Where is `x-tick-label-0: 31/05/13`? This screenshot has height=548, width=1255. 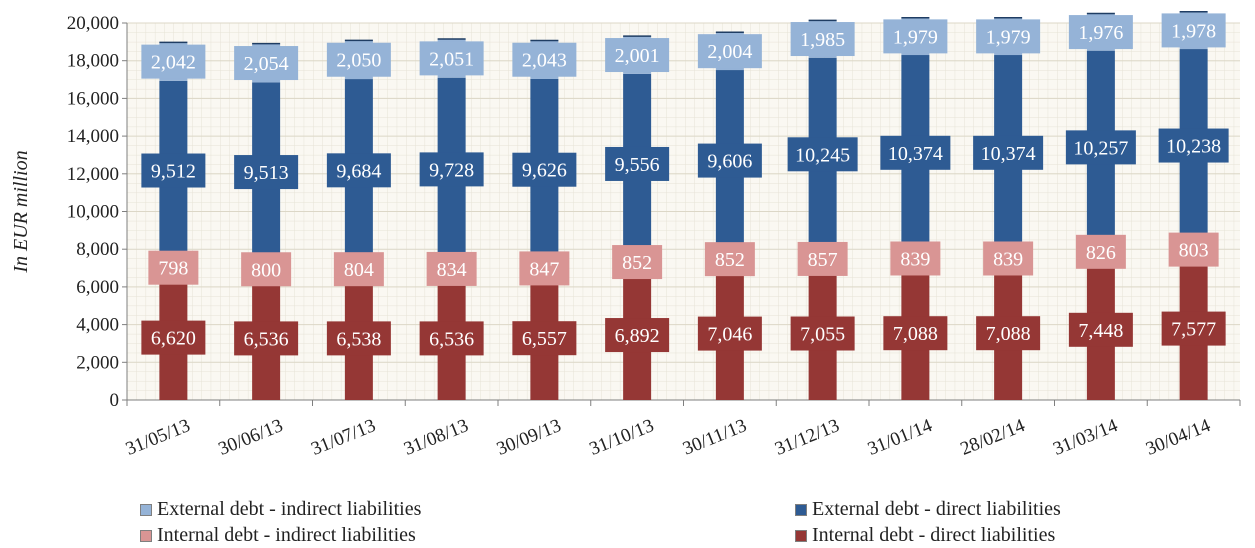
x-tick-label-0: 31/05/13 is located at coordinates (158, 437).